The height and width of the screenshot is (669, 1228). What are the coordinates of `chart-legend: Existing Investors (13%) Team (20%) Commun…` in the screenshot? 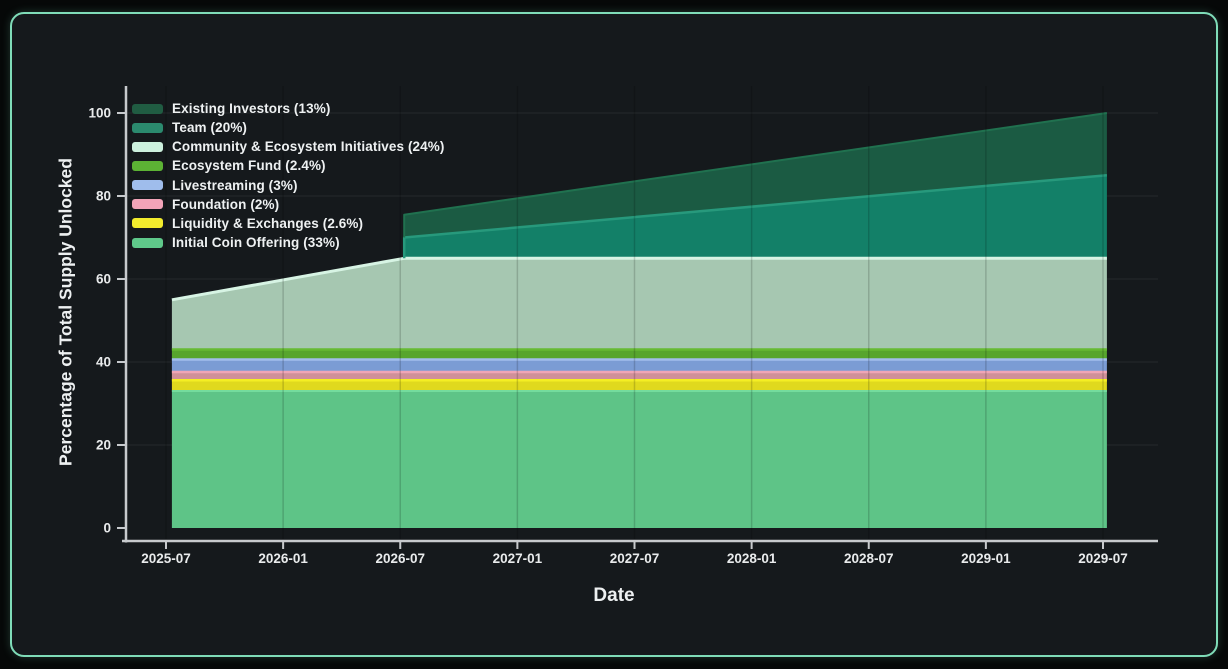 It's located at (288, 175).